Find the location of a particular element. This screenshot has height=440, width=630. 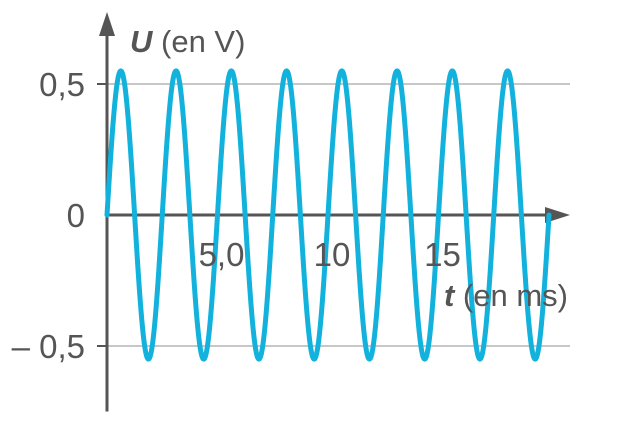

x-axis-unit: (en ms) is located at coordinates (511, 295).